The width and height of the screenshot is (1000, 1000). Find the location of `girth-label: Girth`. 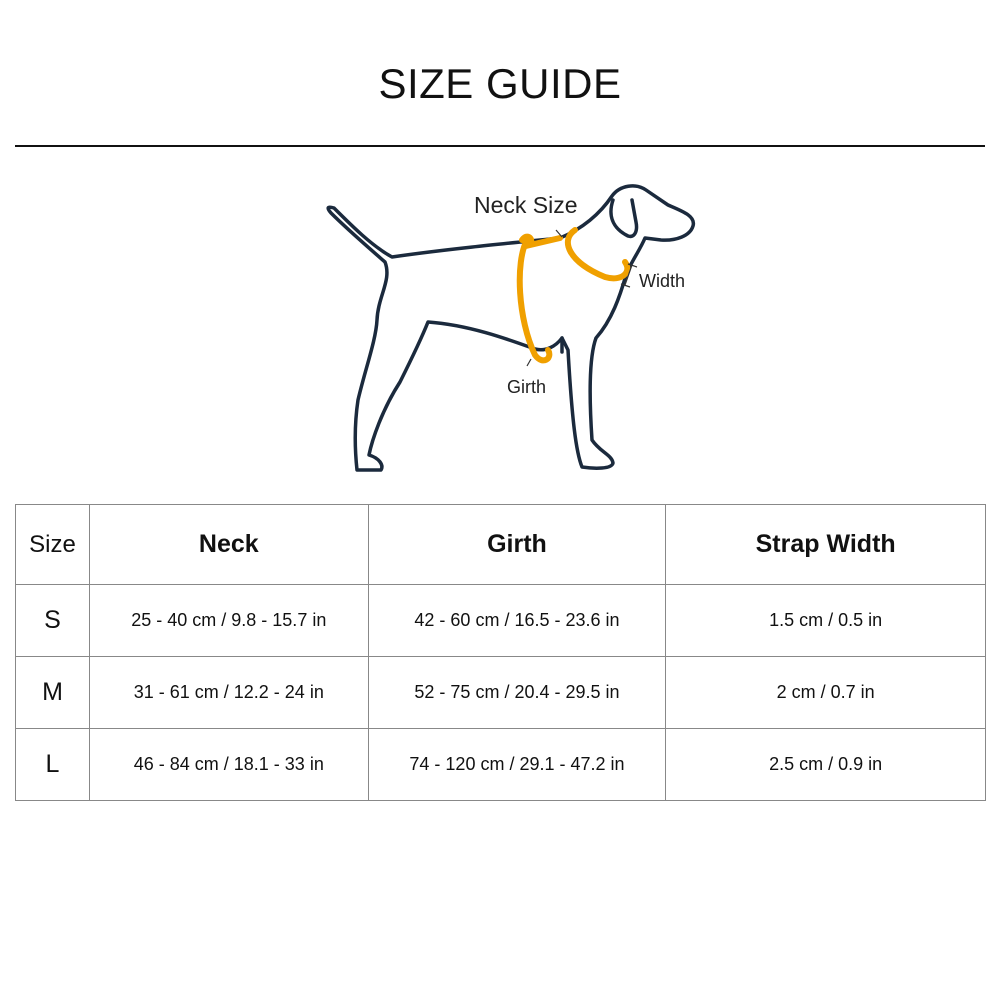

girth-label: Girth is located at coordinates (527, 387).